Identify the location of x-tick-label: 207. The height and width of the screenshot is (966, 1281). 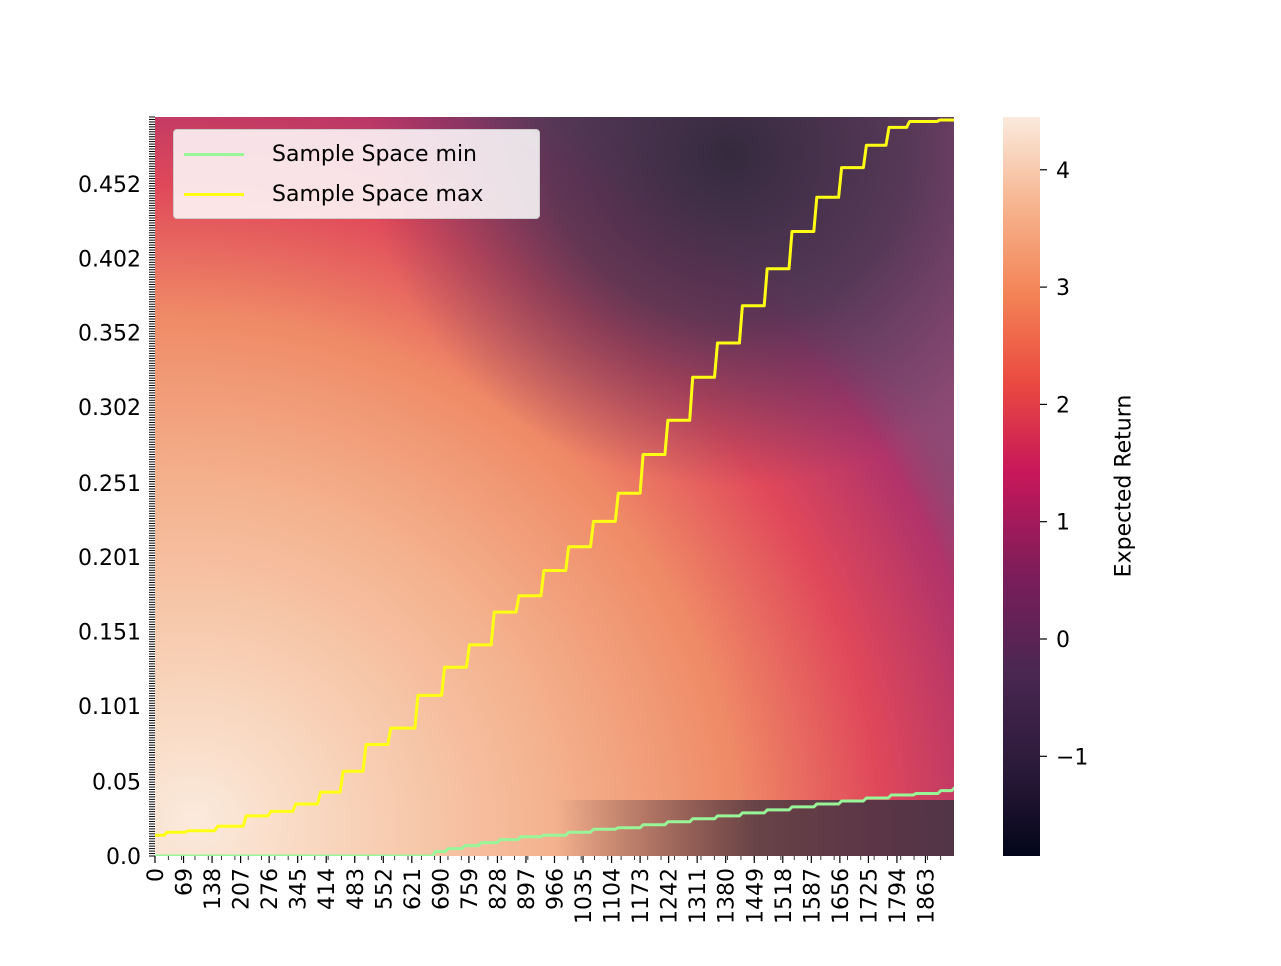
(242, 889).